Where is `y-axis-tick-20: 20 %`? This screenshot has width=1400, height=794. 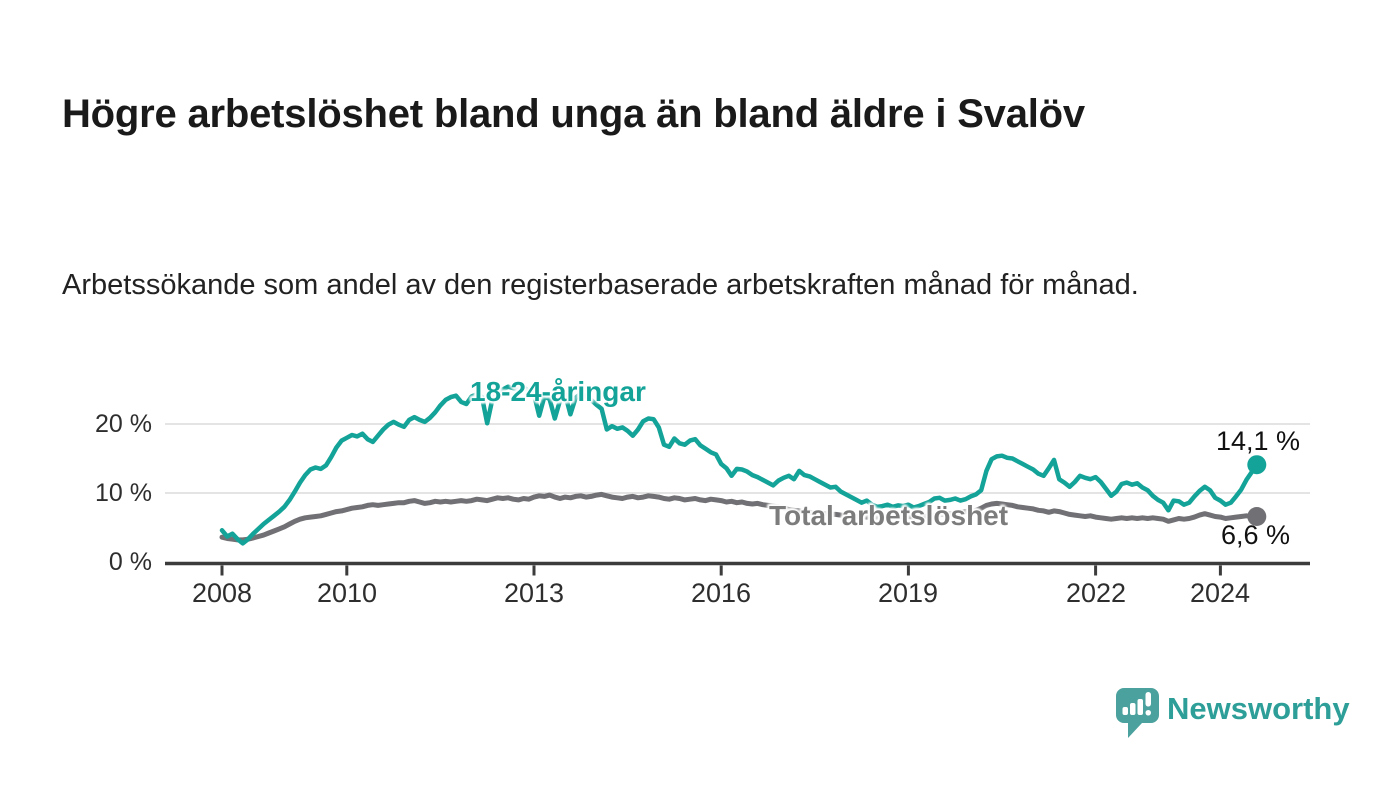
y-axis-tick-20: 20 % is located at coordinates (123, 424).